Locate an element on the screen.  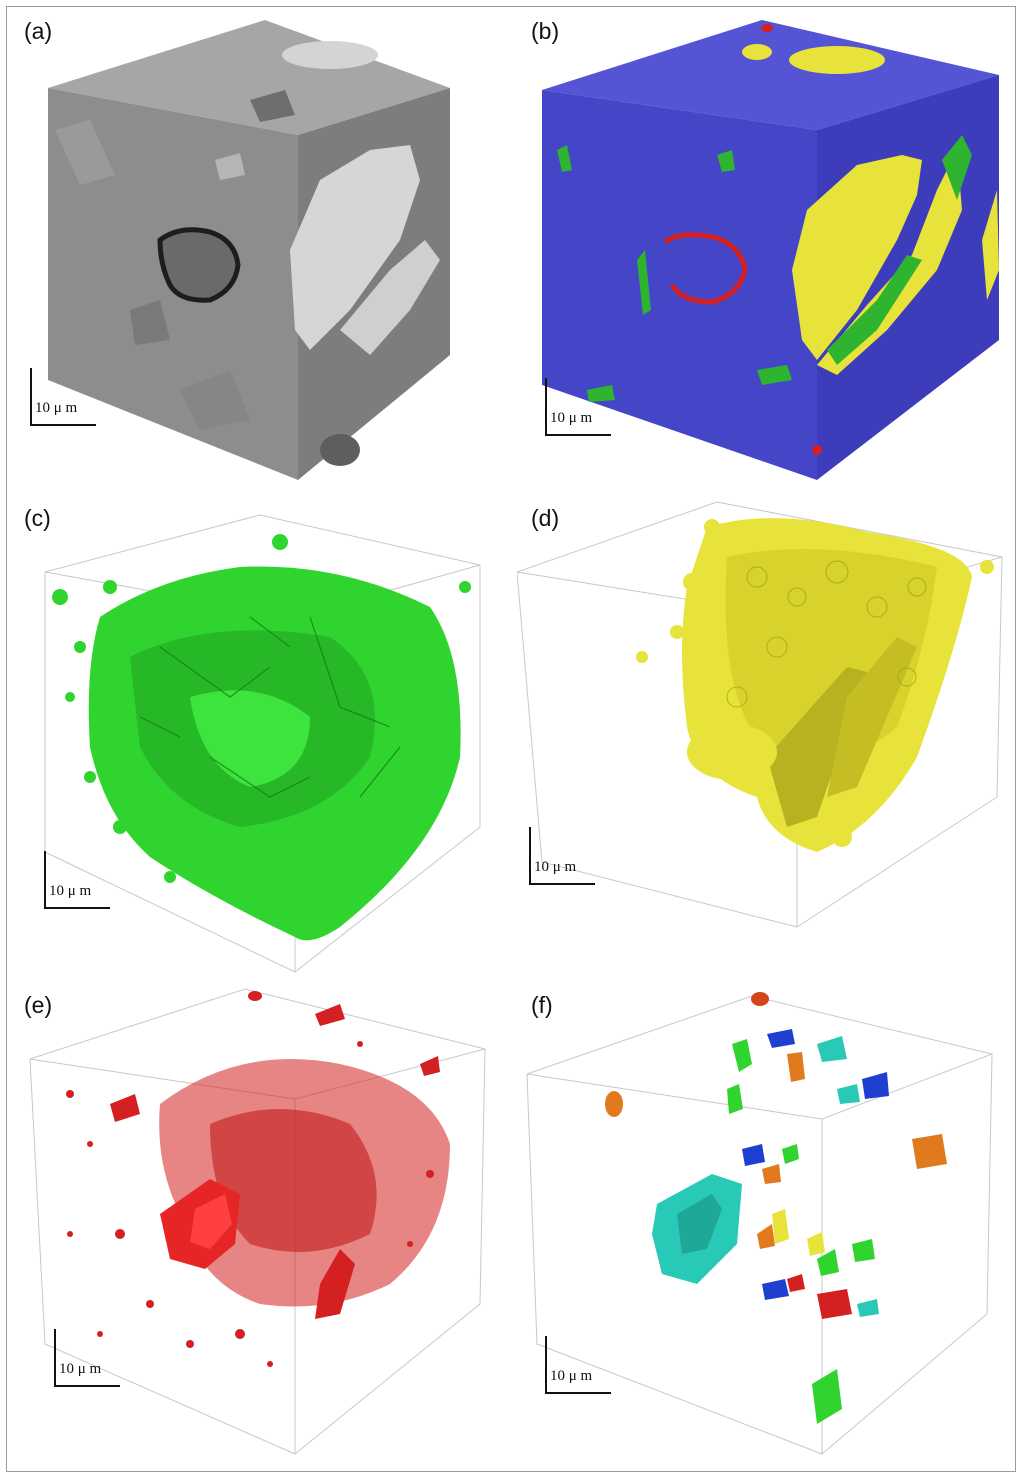
panel-label: (c) is located at coordinates (37, 518).